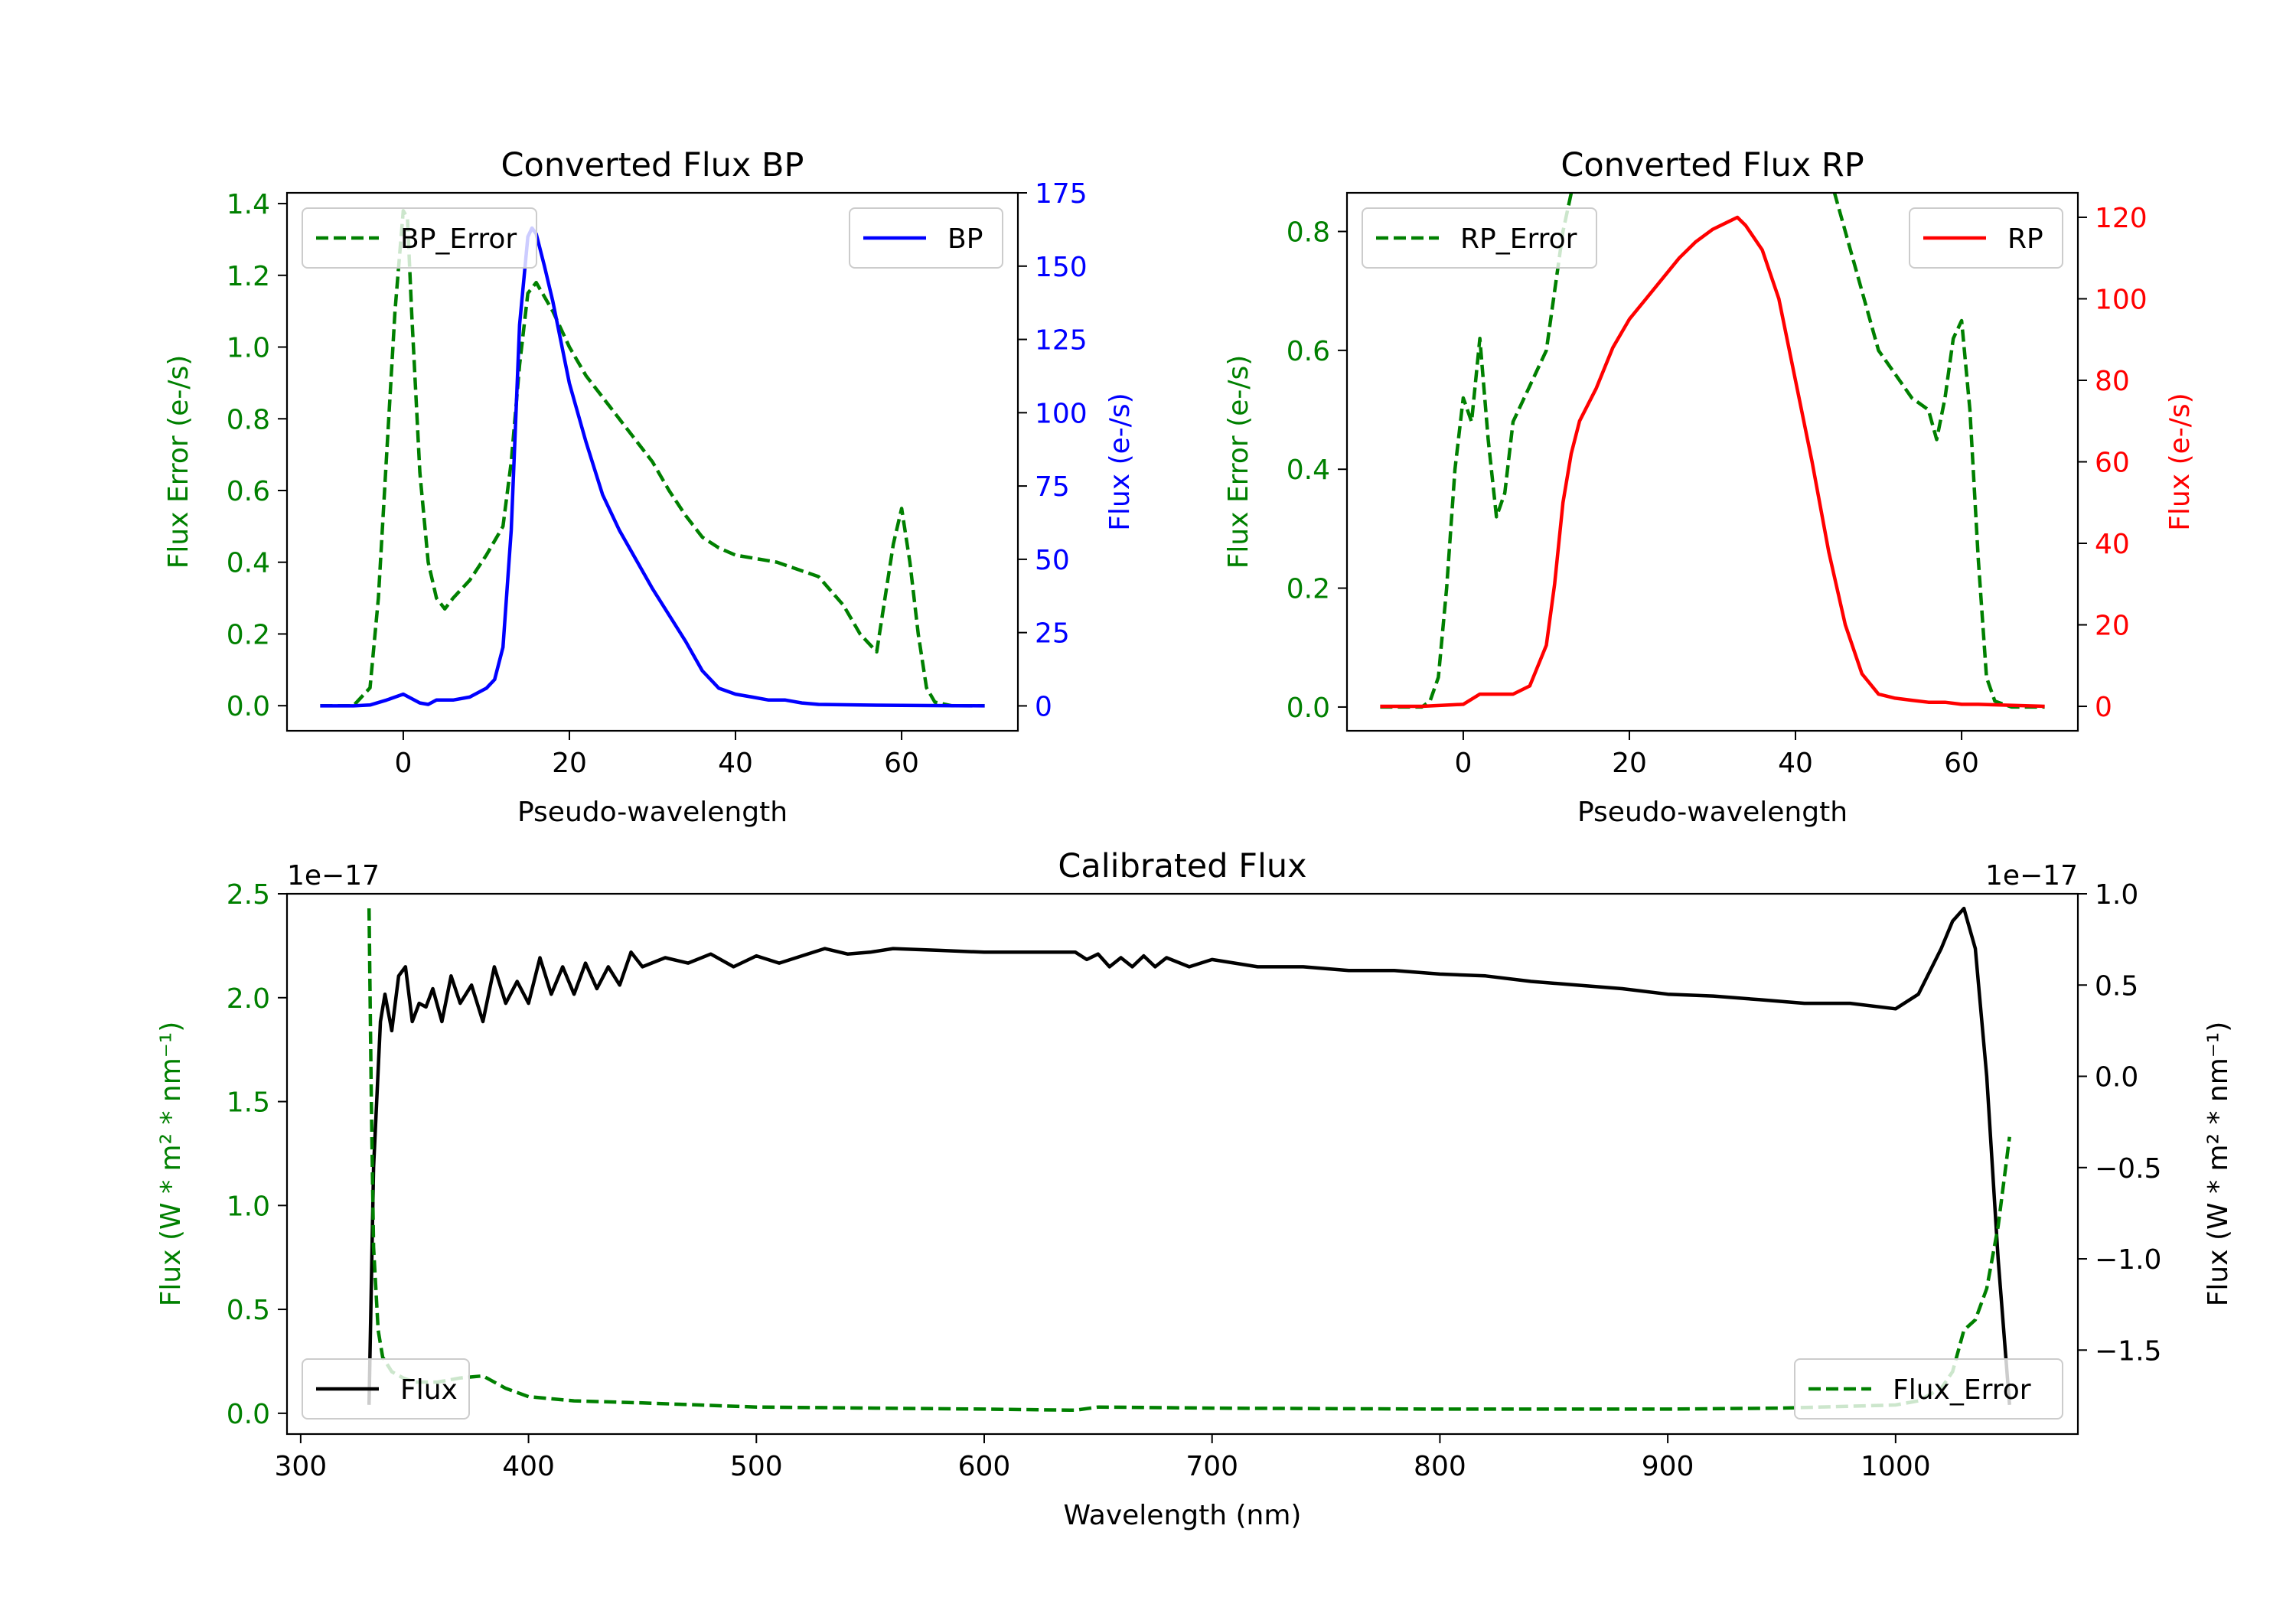  I want to click on right-y-tick-label: 0.5, so click(2116, 986).